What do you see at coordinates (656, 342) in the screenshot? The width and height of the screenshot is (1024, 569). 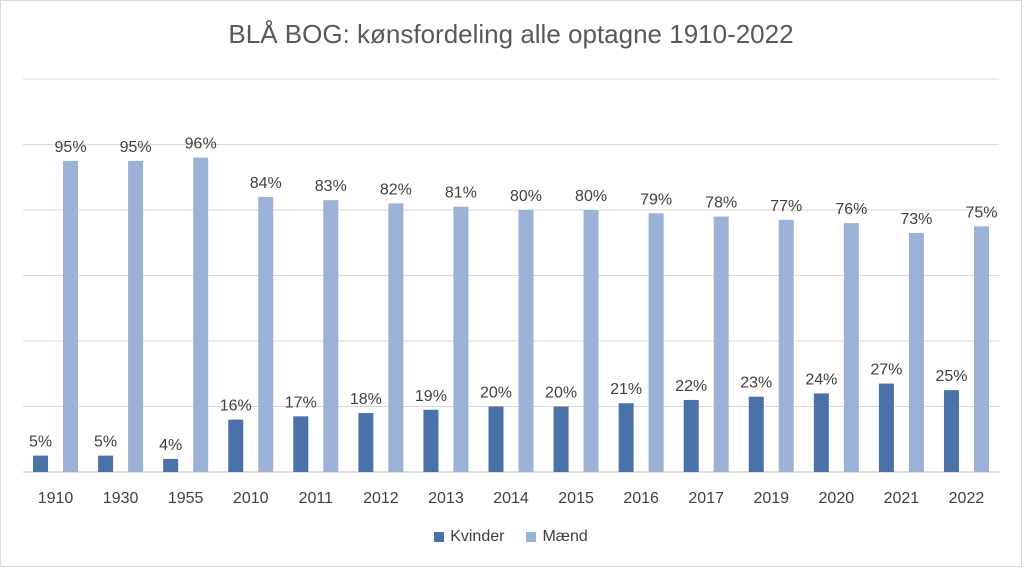 I see `bar-mnd-2016` at bounding box center [656, 342].